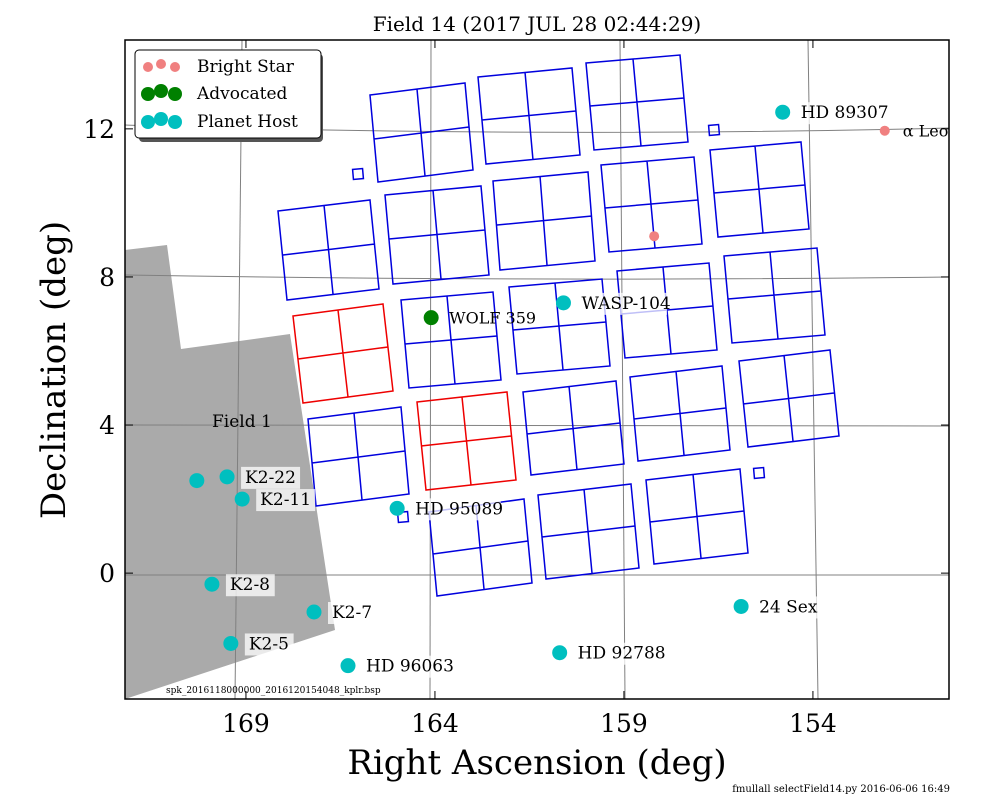  What do you see at coordinates (410, 667) in the screenshot?
I see `point-label: HD 96063` at bounding box center [410, 667].